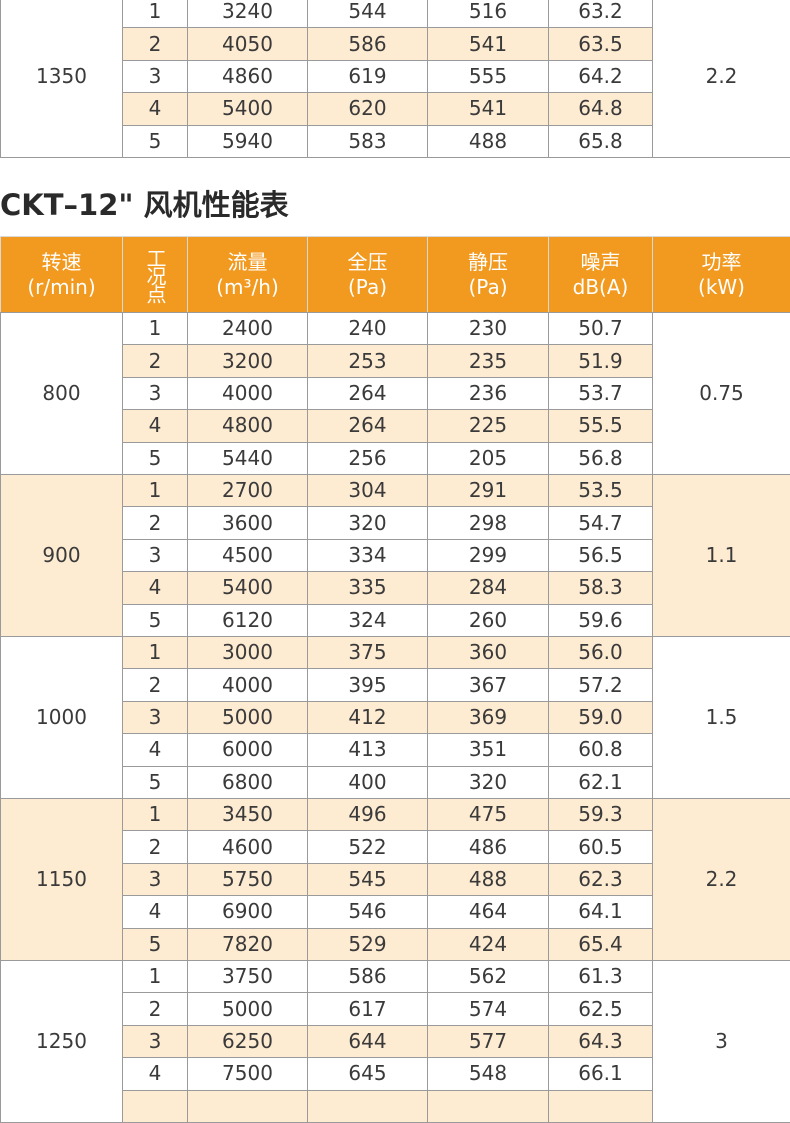 The height and width of the screenshot is (1123, 790). I want to click on header-cell: 转速 (r/min), so click(61, 274).